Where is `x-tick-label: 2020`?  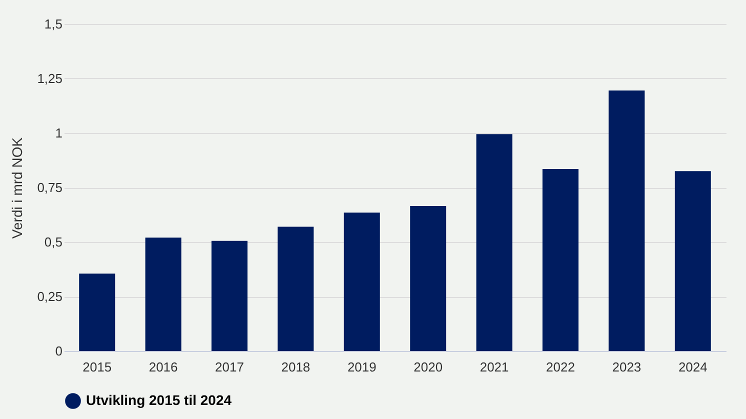 x-tick-label: 2020 is located at coordinates (428, 367).